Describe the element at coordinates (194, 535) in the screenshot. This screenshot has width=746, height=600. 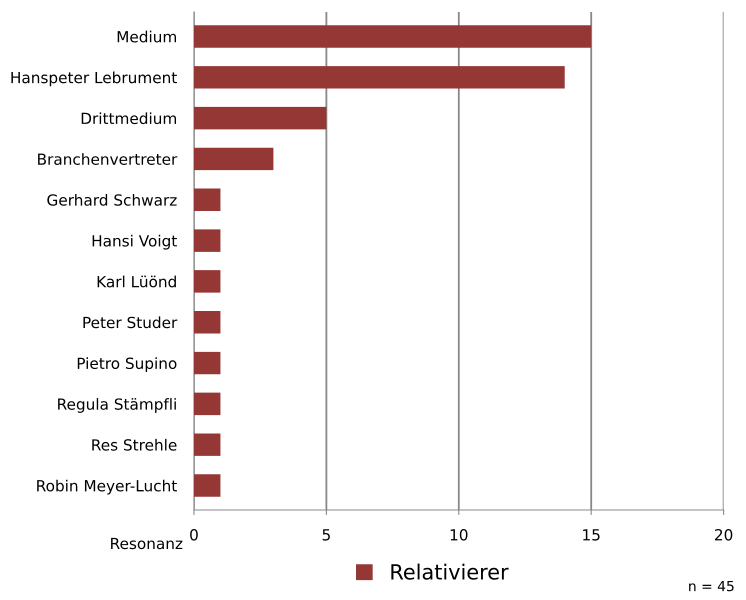
I see `x-tick-label: 0` at that location.